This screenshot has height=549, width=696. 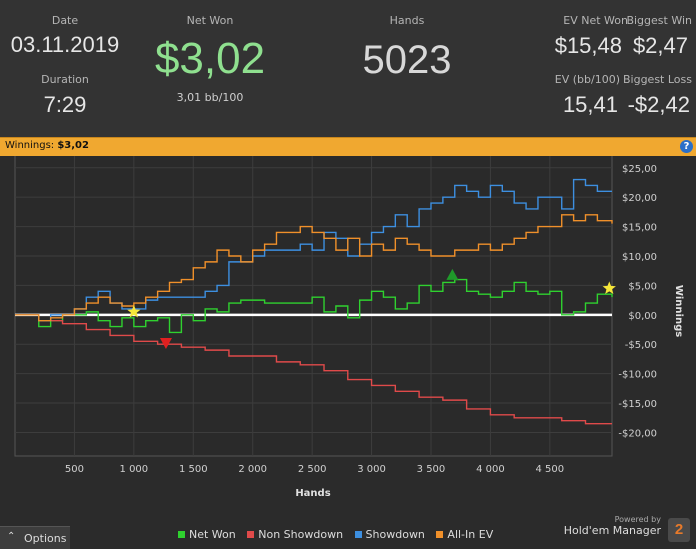 What do you see at coordinates (210, 58) in the screenshot?
I see `net-won-value: $3,02` at bounding box center [210, 58].